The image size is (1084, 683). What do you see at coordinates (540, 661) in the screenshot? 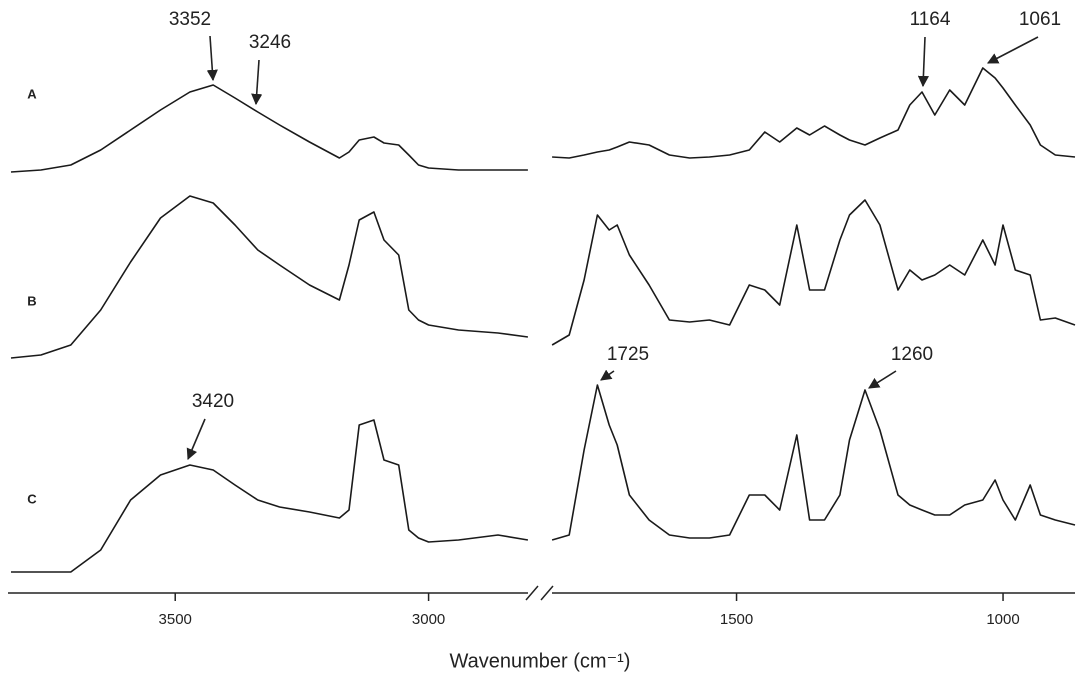
I see `x-axis-title: Wavenumber (cm⁻¹)` at bounding box center [540, 661].